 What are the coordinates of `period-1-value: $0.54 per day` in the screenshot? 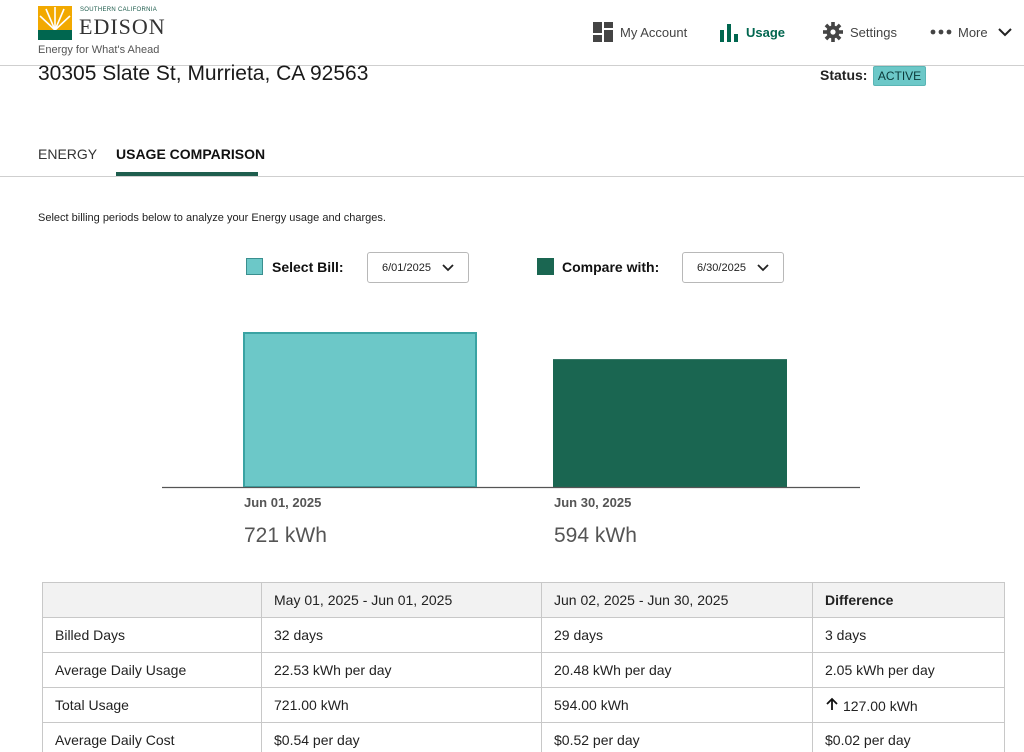 It's located at (401, 737).